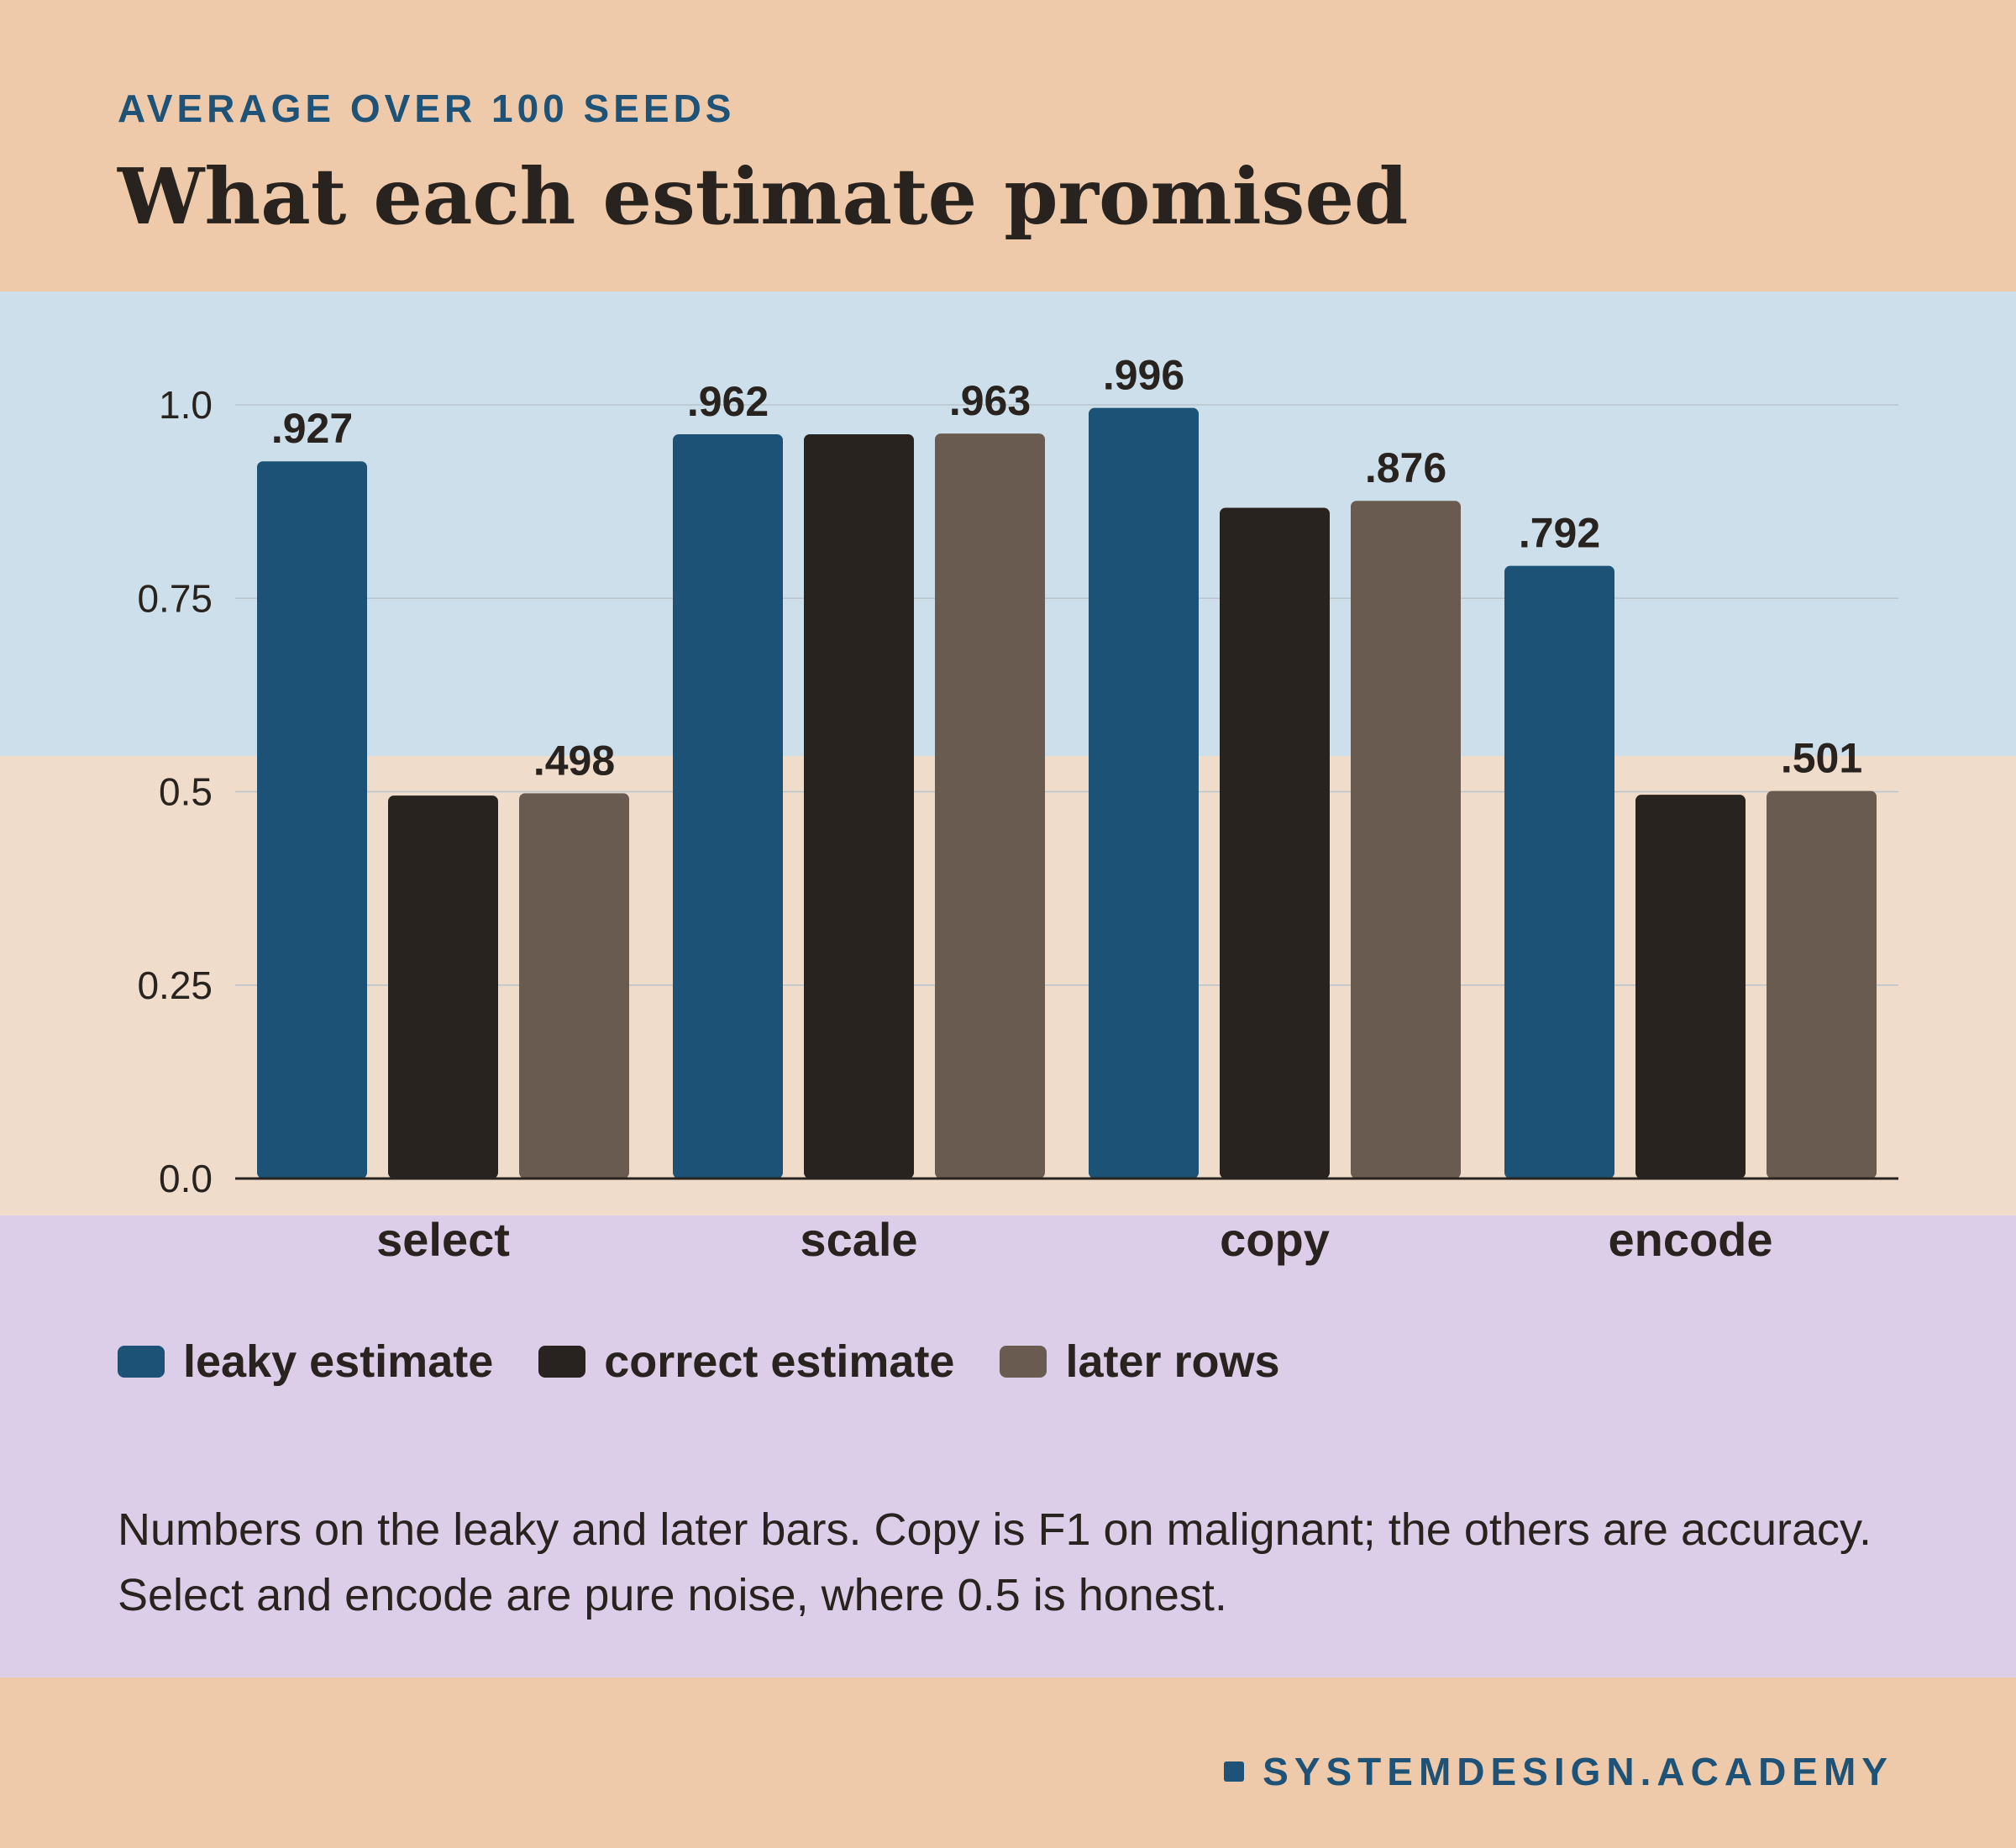 This screenshot has width=2016, height=1848. What do you see at coordinates (562, 1362) in the screenshot?
I see `legend-swatch-correct` at bounding box center [562, 1362].